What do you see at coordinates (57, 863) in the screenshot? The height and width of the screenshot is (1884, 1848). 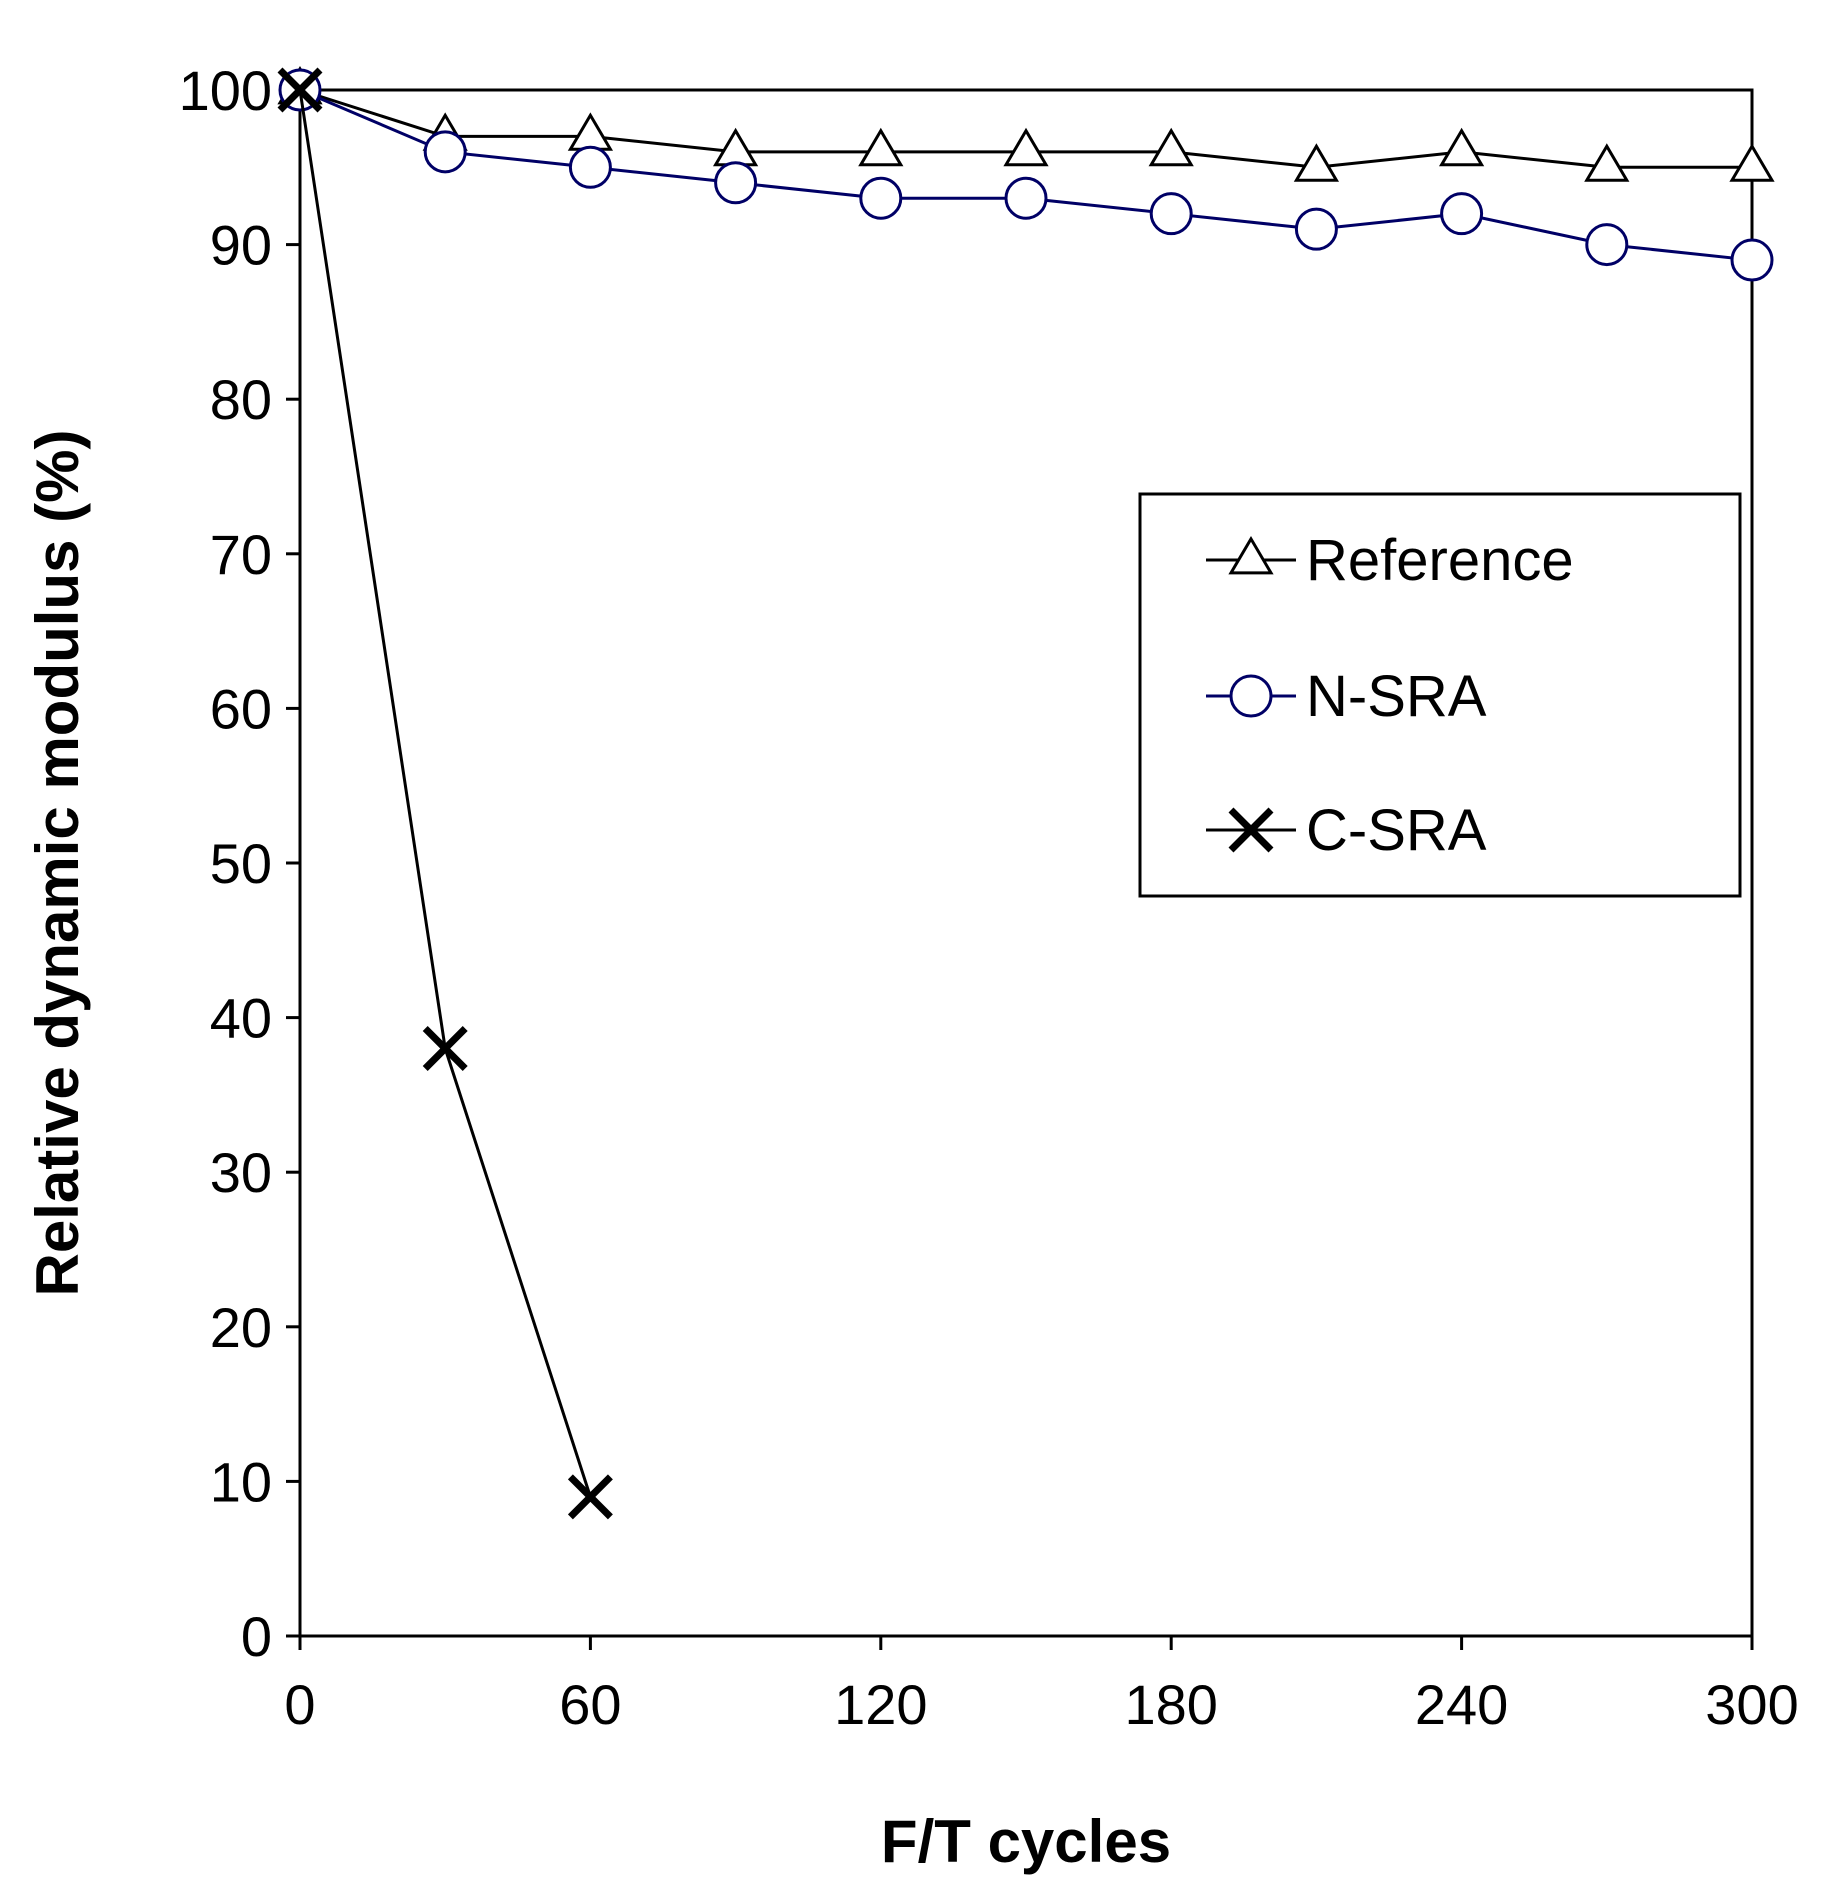 I see `y-axis-title: Relative dynamic modulus (%)` at bounding box center [57, 863].